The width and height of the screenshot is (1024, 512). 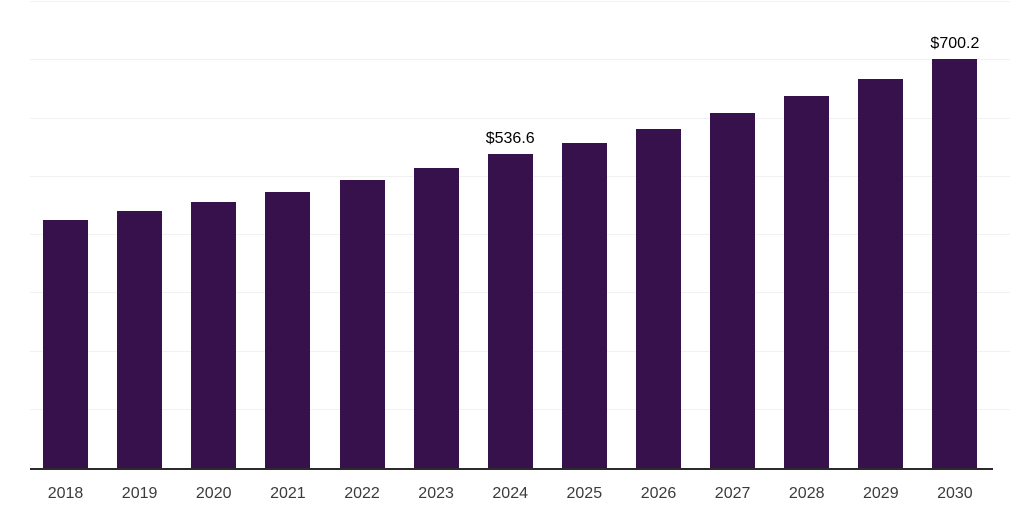 I want to click on bar-2020, so click(x=214, y=335).